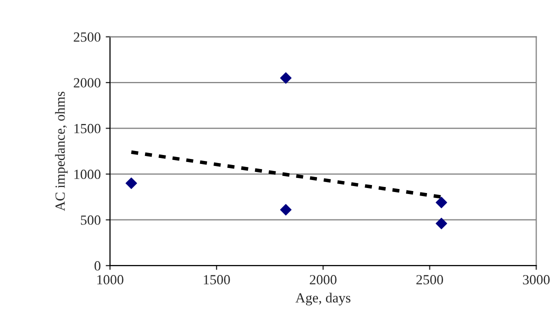 Image resolution: width=550 pixels, height=320 pixels. Describe the element at coordinates (61, 152) in the screenshot. I see `y-axis-title: AC impedance, ohms` at that location.